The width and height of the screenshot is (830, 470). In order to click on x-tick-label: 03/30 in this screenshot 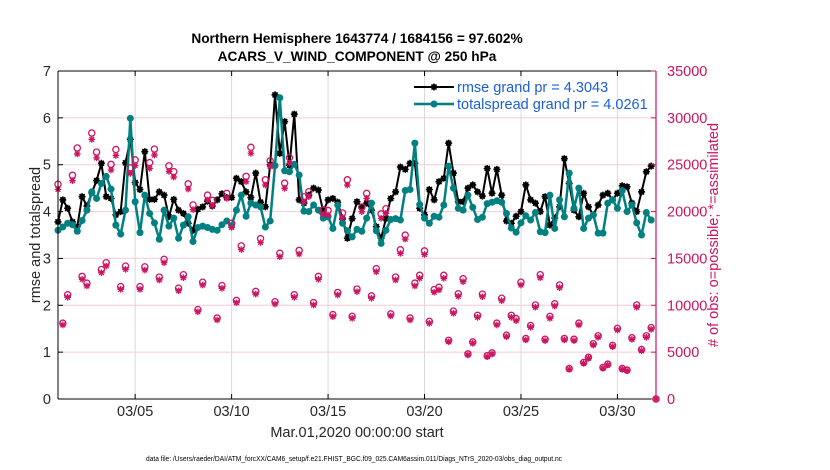, I will do `click(617, 412)`.